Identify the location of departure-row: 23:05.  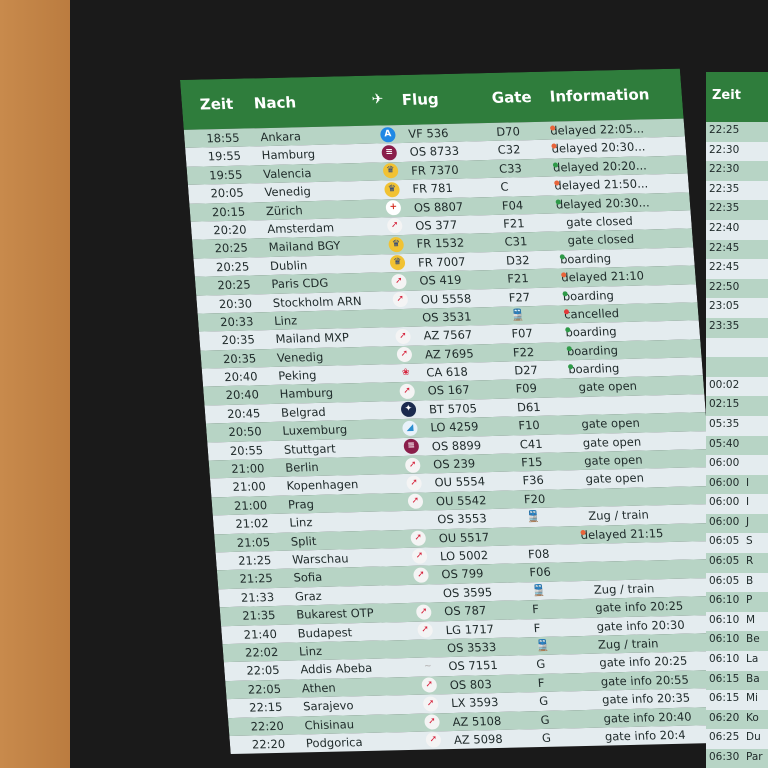
(737, 308).